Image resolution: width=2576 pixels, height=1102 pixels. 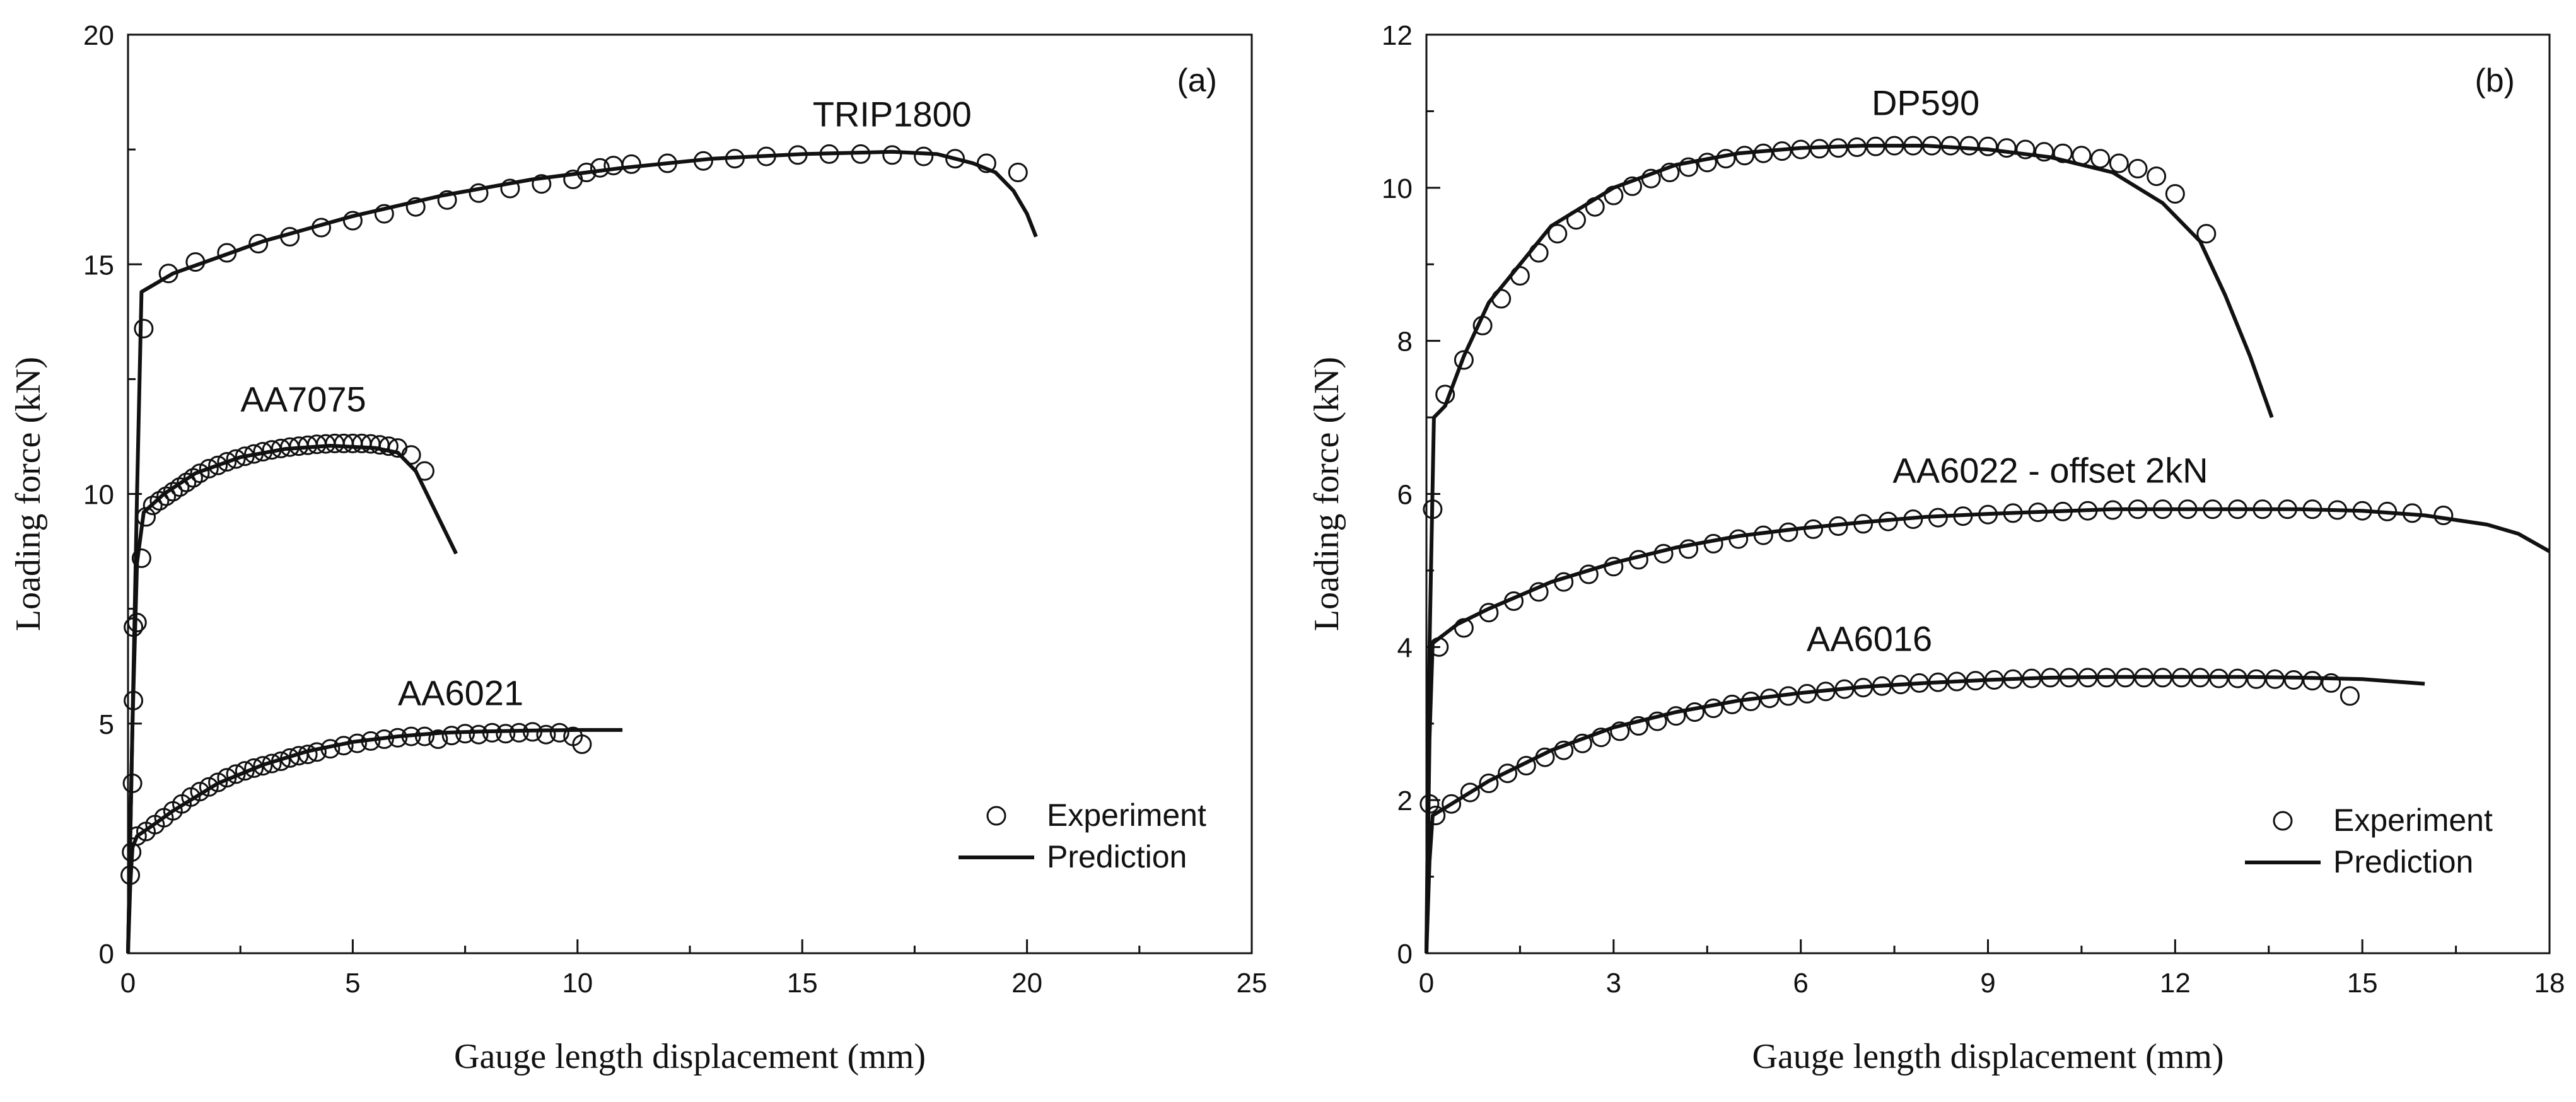 What do you see at coordinates (374, 841) in the screenshot?
I see `prediction-line` at bounding box center [374, 841].